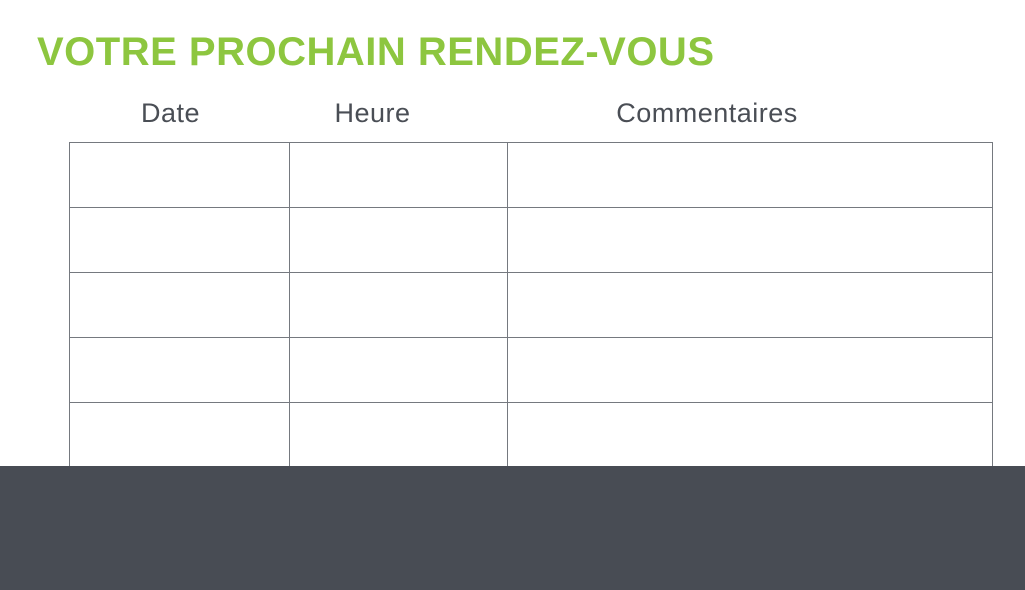  What do you see at coordinates (707, 113) in the screenshot?
I see `column-header-commentaires: Commentaires` at bounding box center [707, 113].